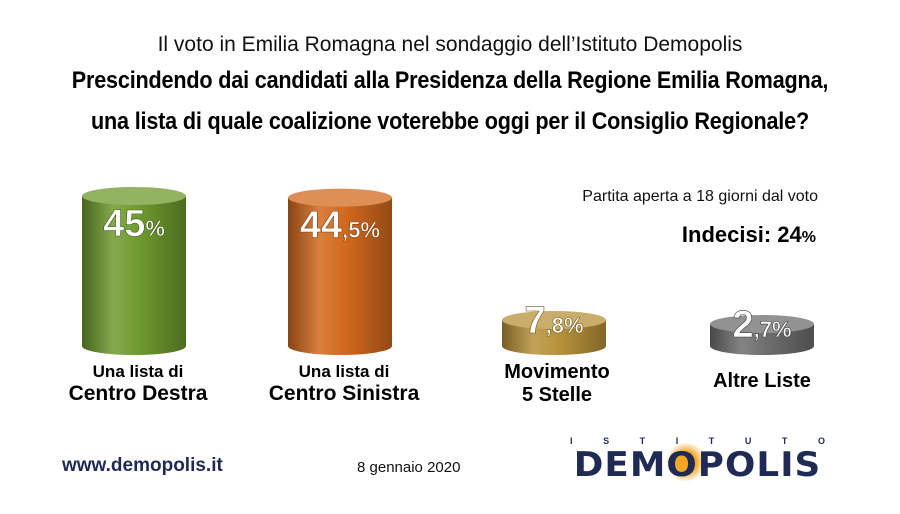 This screenshot has width=900, height=514. Describe the element at coordinates (344, 393) in the screenshot. I see `category-label-line2: Centro Sinistra` at that location.